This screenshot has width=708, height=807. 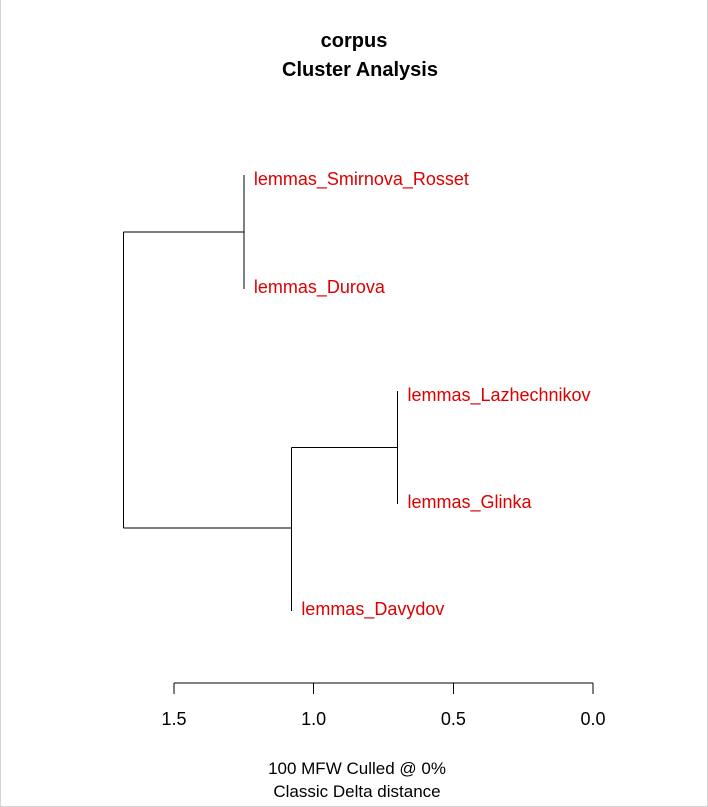 What do you see at coordinates (360, 70) in the screenshot?
I see `chart-subtitle: Cluster Analysis` at bounding box center [360, 70].